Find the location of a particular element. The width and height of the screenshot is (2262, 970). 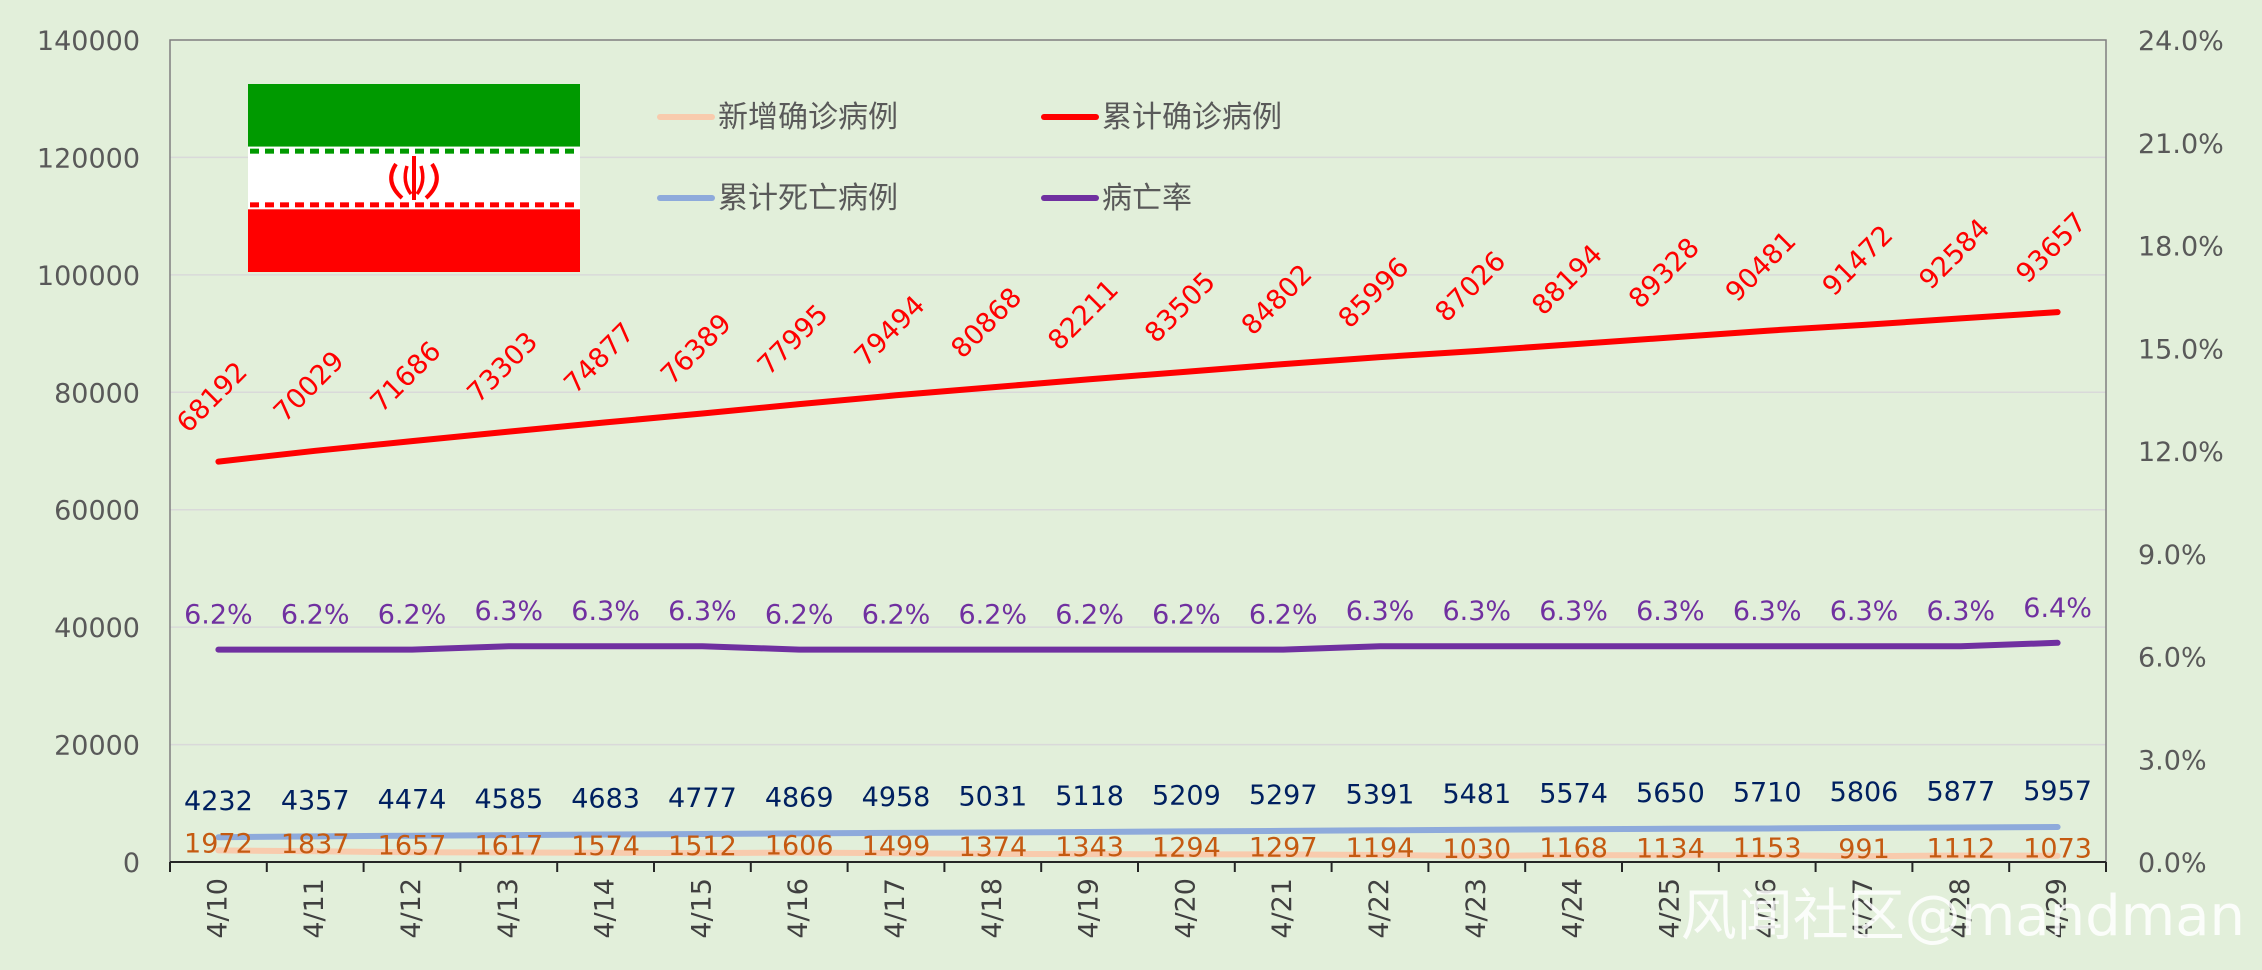

y-right-tick-label: 21.0% is located at coordinates (2181, 144).